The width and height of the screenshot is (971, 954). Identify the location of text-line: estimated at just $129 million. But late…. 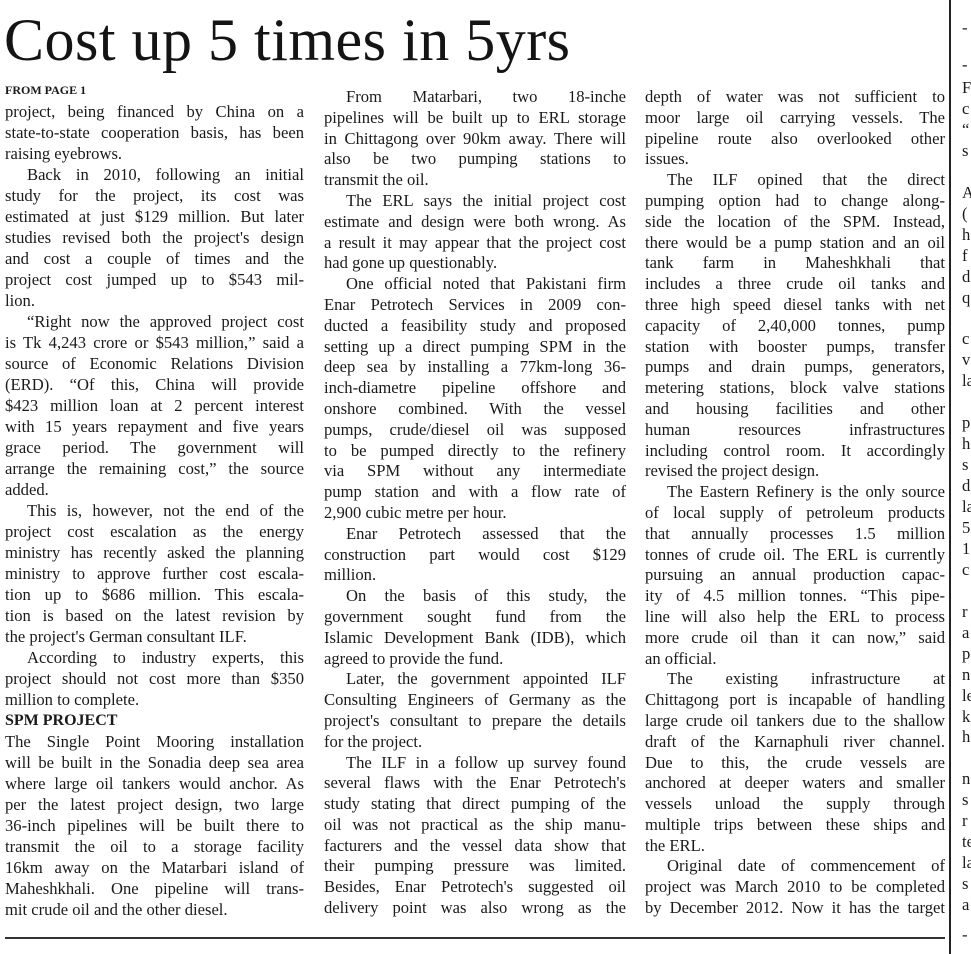
(154, 216).